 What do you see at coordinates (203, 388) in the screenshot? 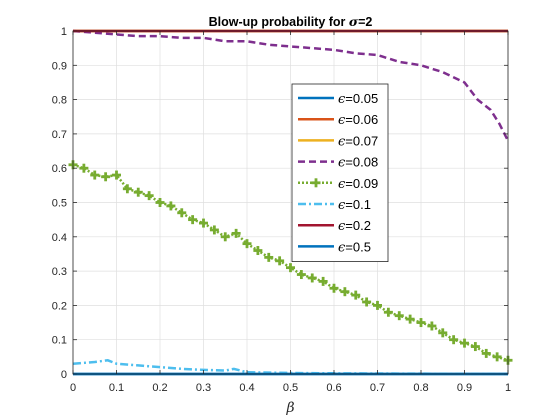
I see `x-tick-label: 0.3` at bounding box center [203, 388].